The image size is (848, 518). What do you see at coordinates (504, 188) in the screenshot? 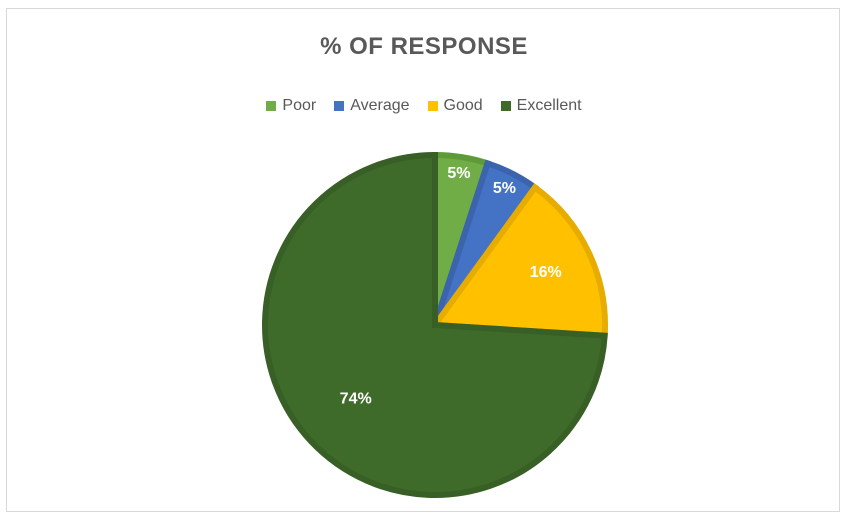
I see `data-label-average: 5%` at bounding box center [504, 188].